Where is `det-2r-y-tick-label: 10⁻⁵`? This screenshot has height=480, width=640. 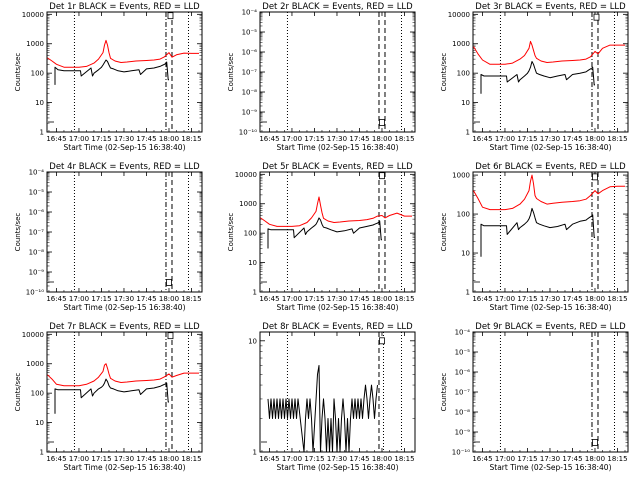
det-2r-y-tick-label: 10⁻⁵ is located at coordinates (250, 33).